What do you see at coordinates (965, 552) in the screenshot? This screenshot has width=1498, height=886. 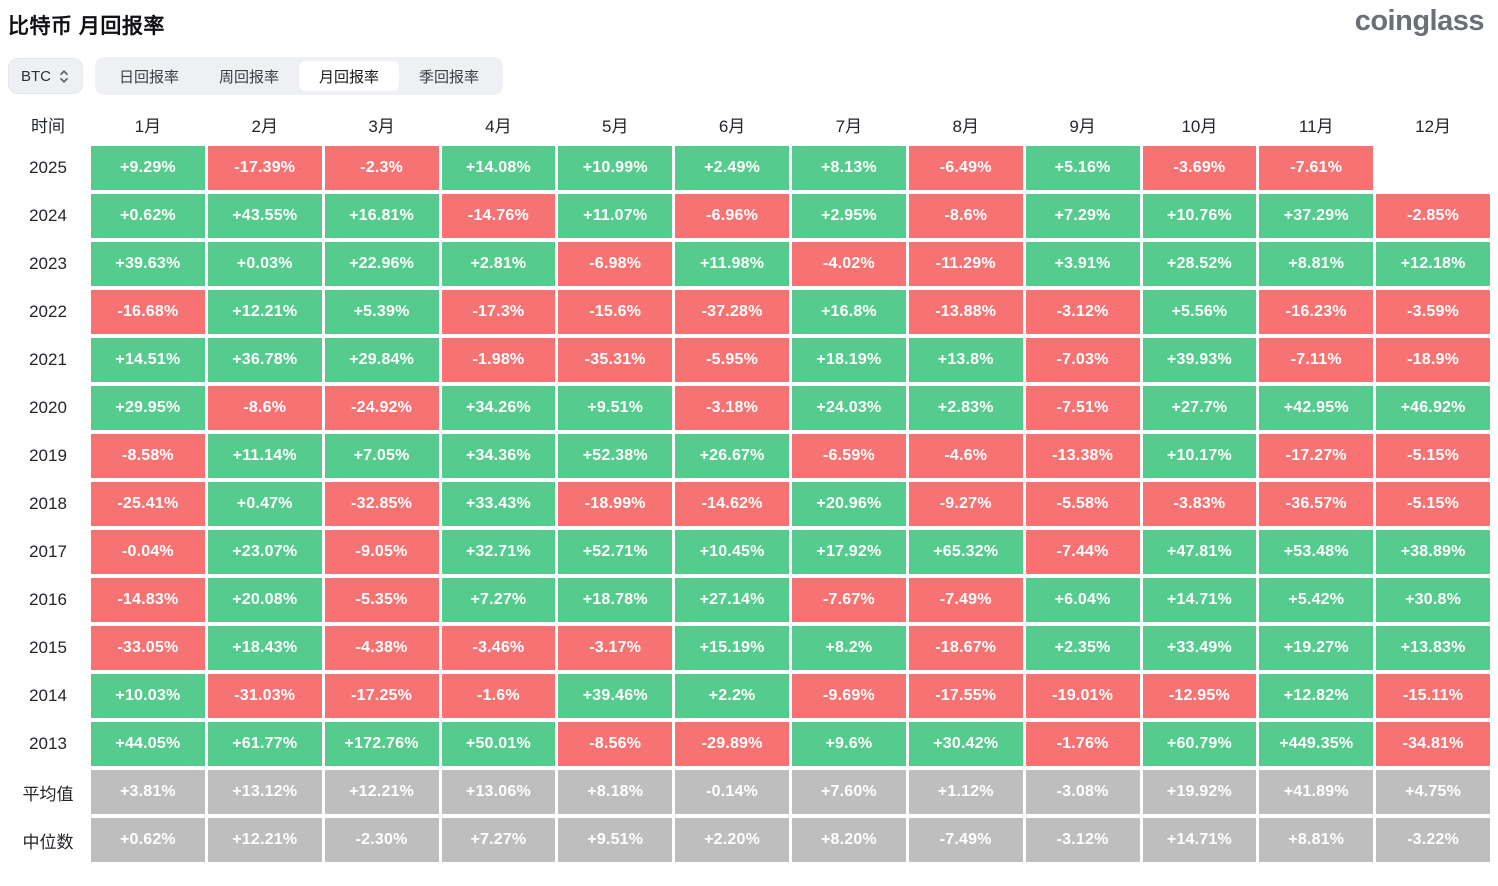 I see `return-cell: +65.32%` at bounding box center [965, 552].